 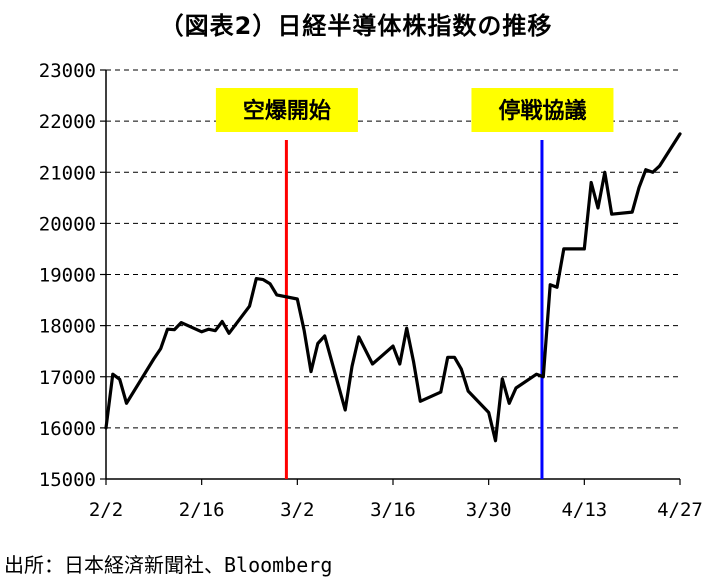 What do you see at coordinates (67, 378) in the screenshot?
I see `y-tick-label: 17000` at bounding box center [67, 378].